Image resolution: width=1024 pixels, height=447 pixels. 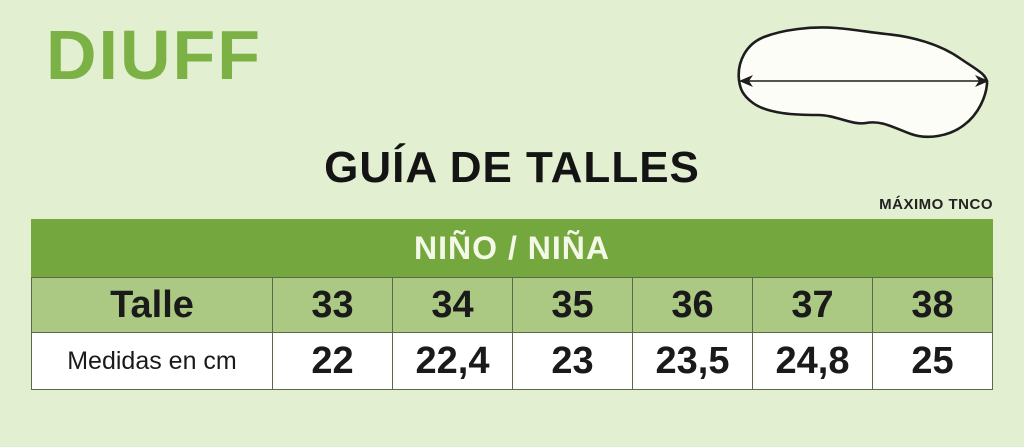 I want to click on group-header-label: NIÑO / NIÑA, so click(x=512, y=247).